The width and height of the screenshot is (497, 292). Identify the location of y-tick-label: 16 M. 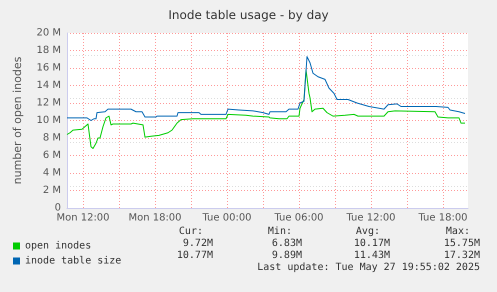
(48, 68).